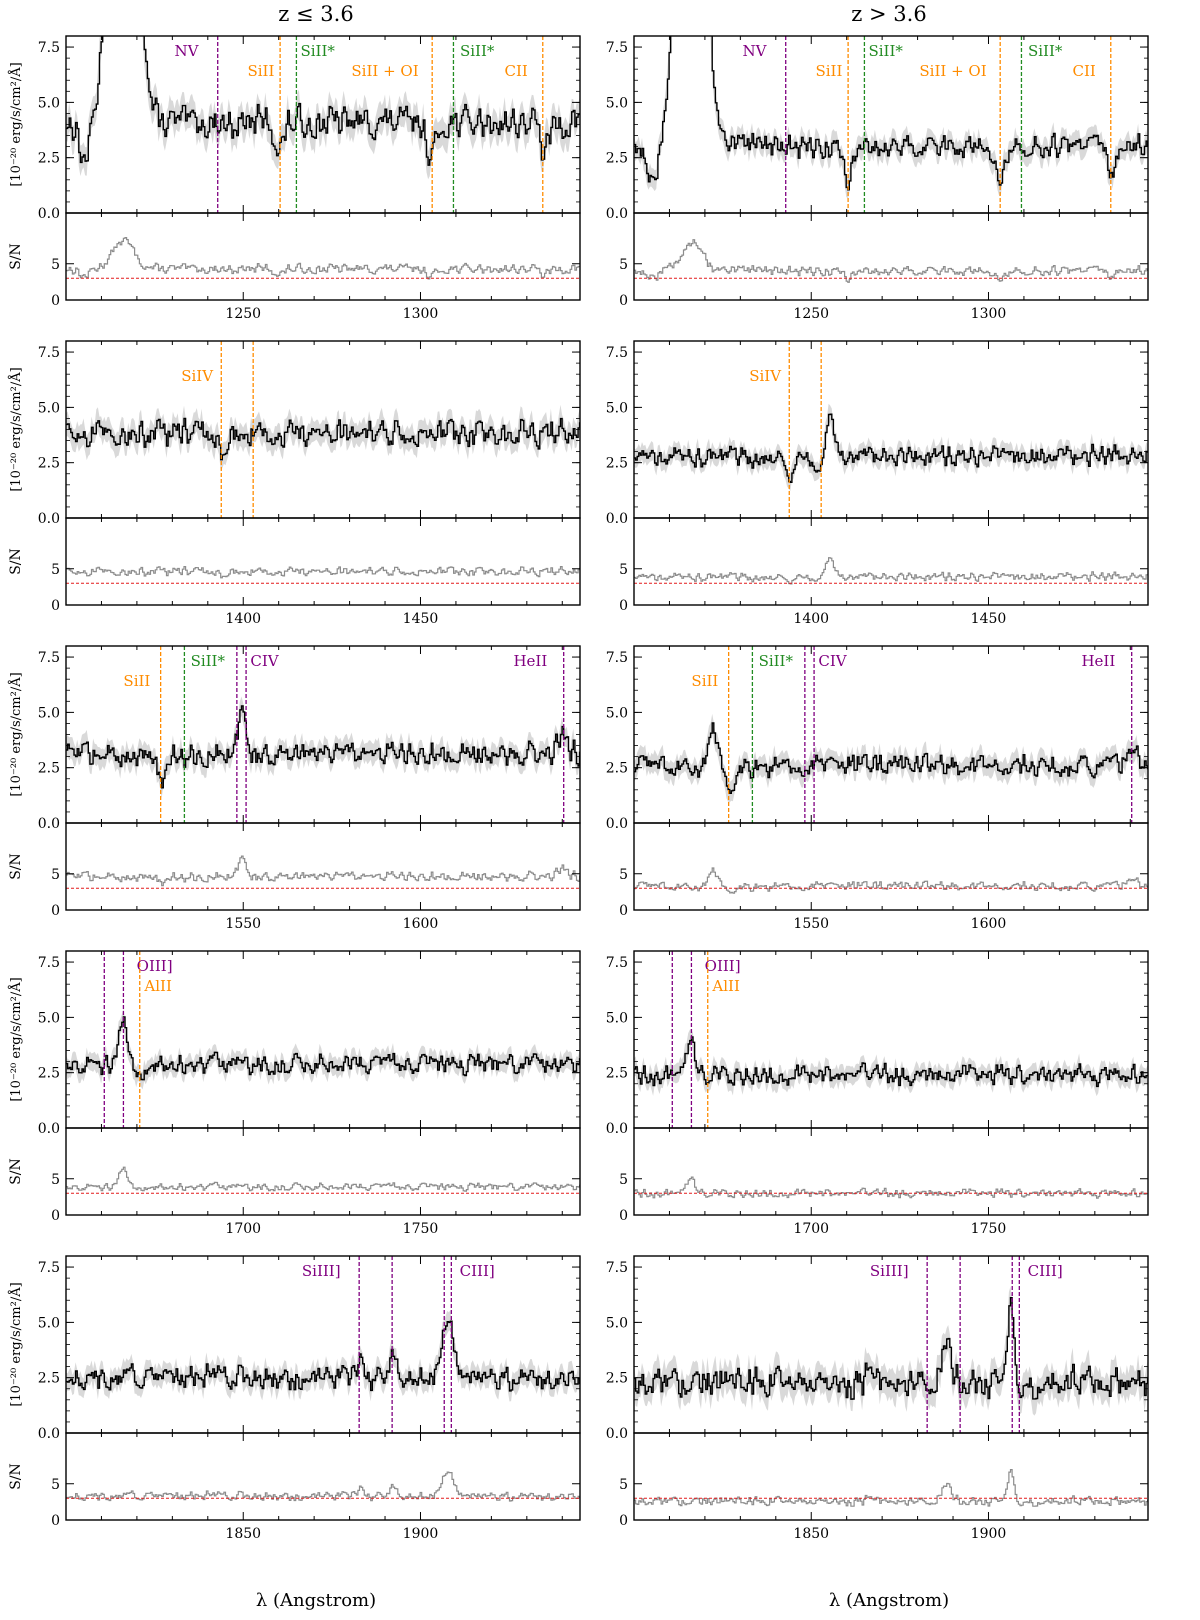 This screenshot has width=1200, height=1620. What do you see at coordinates (989, 924) in the screenshot?
I see `x-tick-label: 1600` at bounding box center [989, 924].